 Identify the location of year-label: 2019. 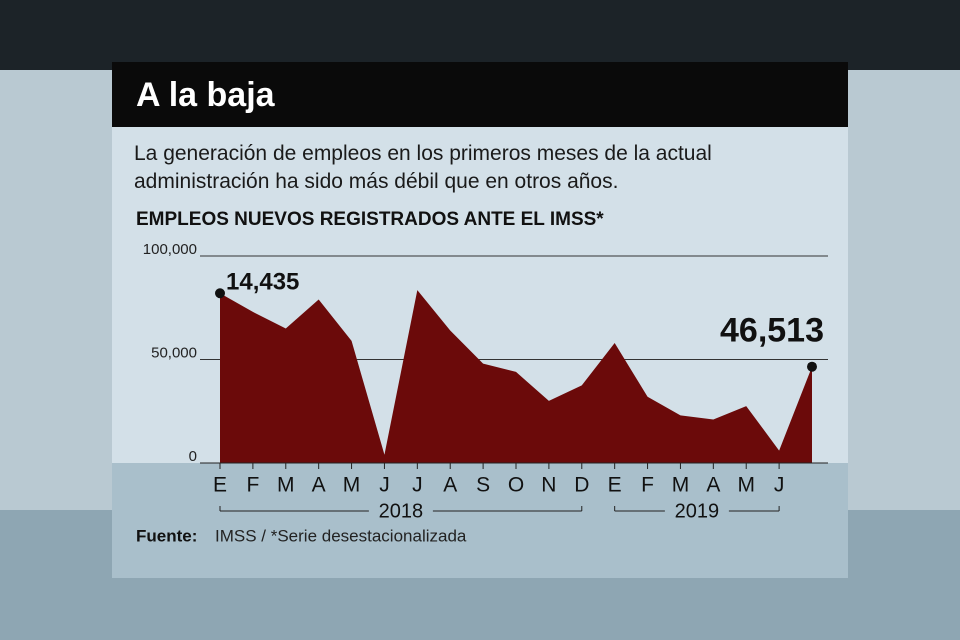
(697, 511).